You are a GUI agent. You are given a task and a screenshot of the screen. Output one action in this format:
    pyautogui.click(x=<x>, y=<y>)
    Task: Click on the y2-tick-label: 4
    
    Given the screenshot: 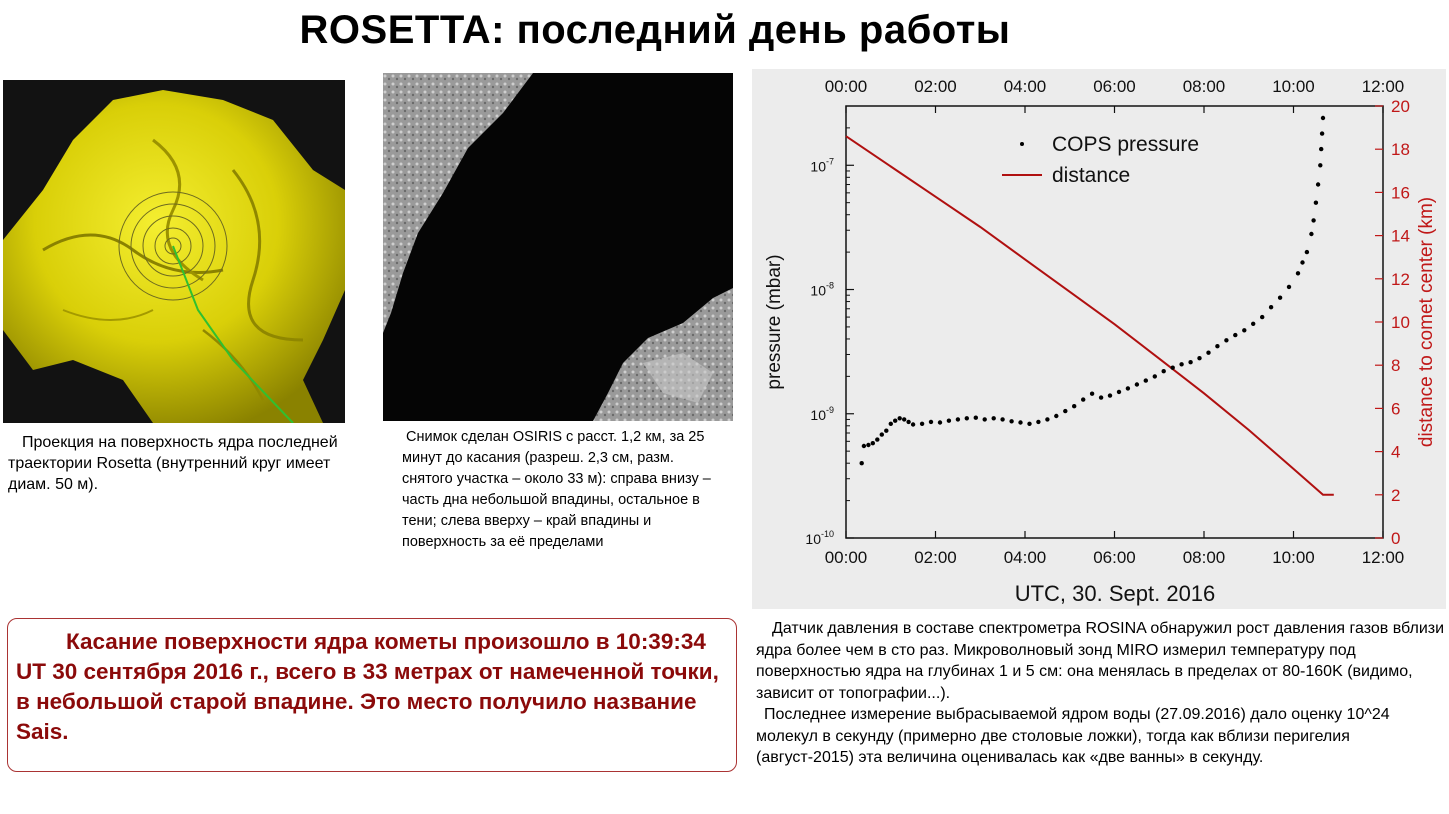 What is the action you would take?
    pyautogui.click(x=1395, y=452)
    